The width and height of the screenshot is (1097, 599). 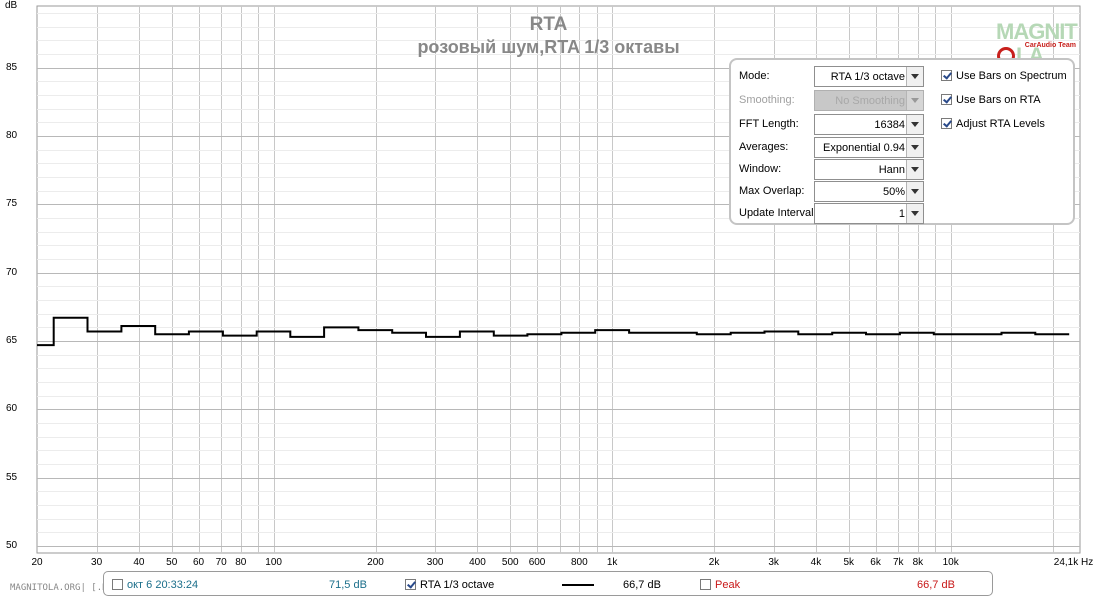 What do you see at coordinates (816, 562) in the screenshot?
I see `x-tick-label: 4k` at bounding box center [816, 562].